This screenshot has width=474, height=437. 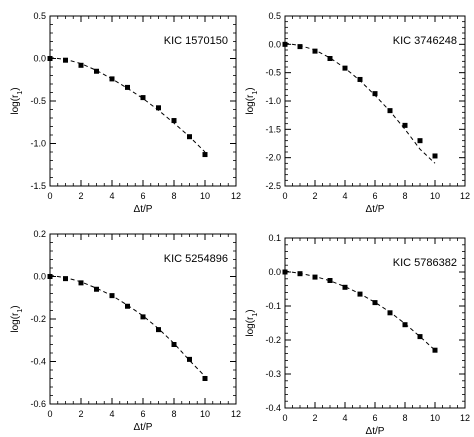 What do you see at coordinates (273, 129) in the screenshot?
I see `y-tick-label: -1.5` at bounding box center [273, 129].